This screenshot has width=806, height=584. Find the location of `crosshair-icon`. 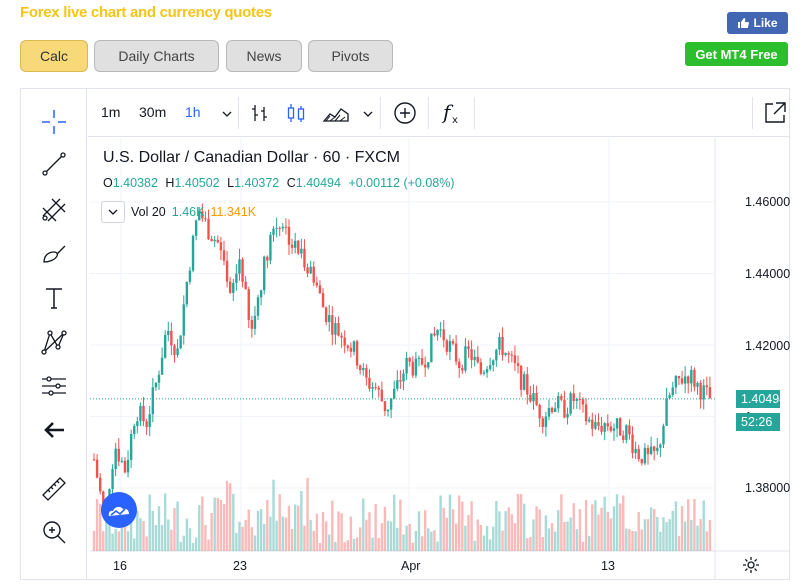

crosshair-icon is located at coordinates (54, 122).